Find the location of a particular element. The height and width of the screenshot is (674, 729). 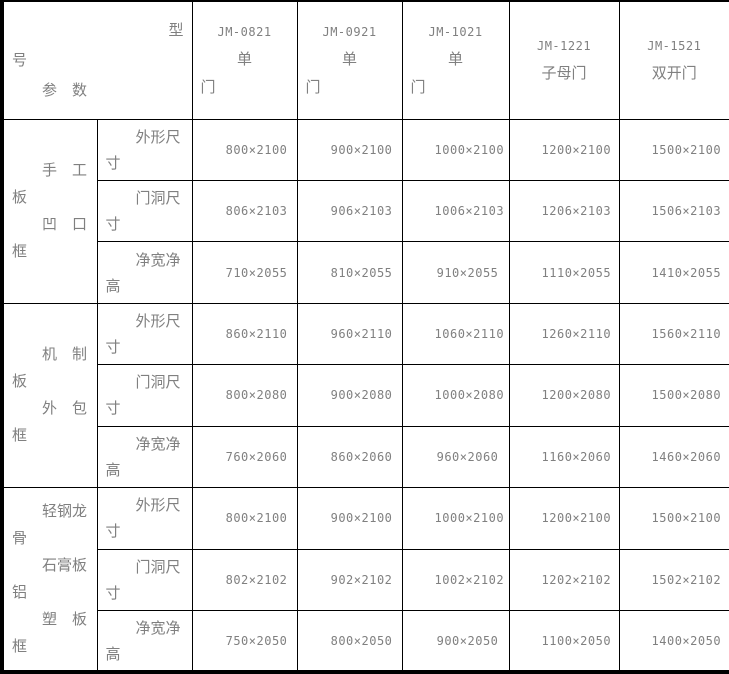

group-label-line: 凹 口 is located at coordinates (50, 224).